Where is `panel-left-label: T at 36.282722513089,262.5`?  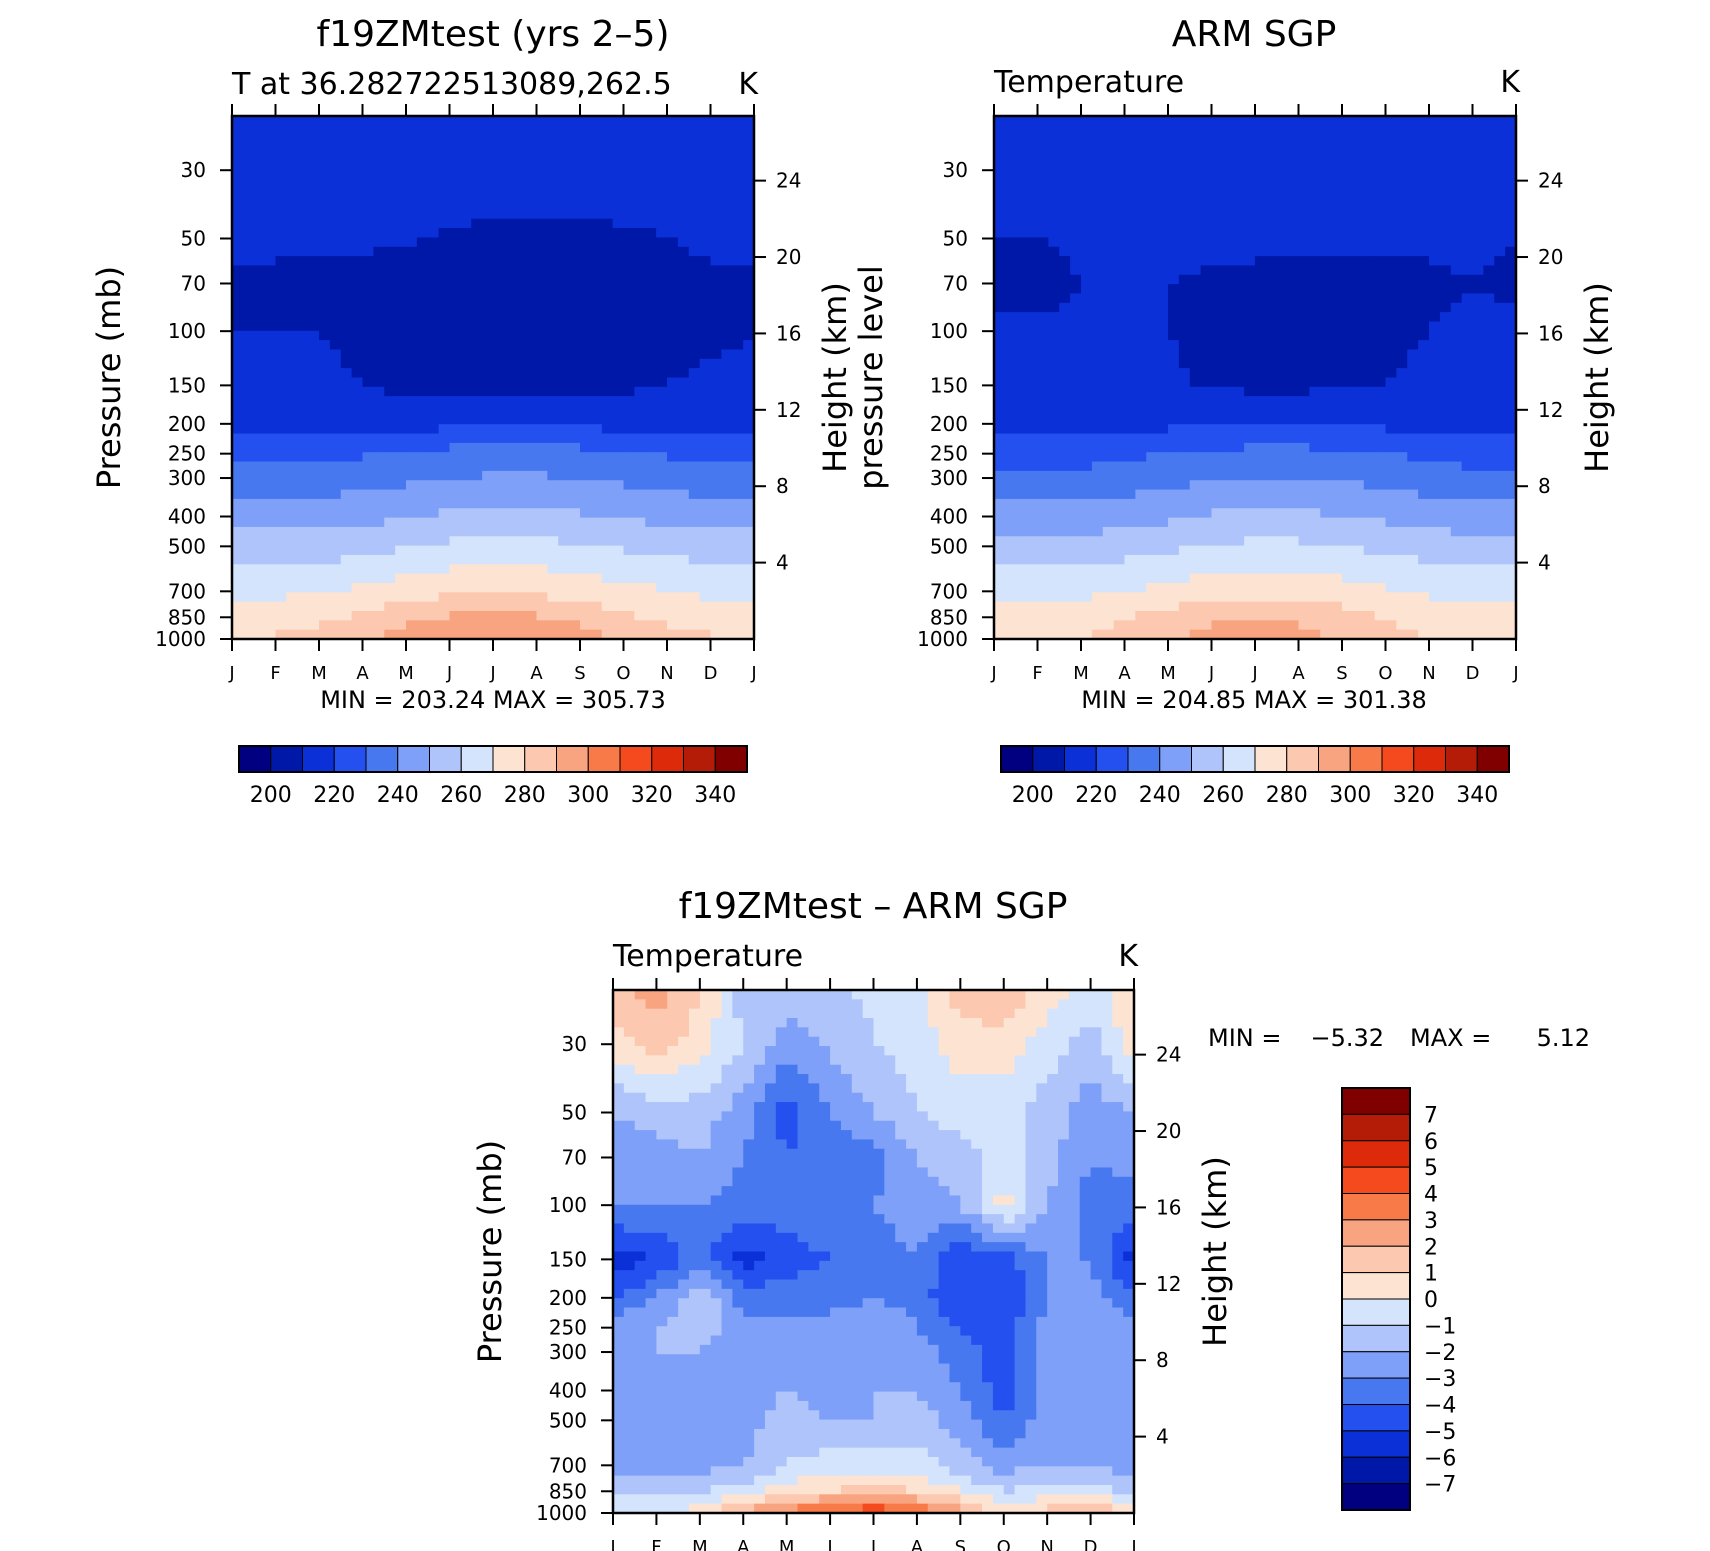
panel-left-label: T at 36.282722513089,262.5 is located at coordinates (451, 84).